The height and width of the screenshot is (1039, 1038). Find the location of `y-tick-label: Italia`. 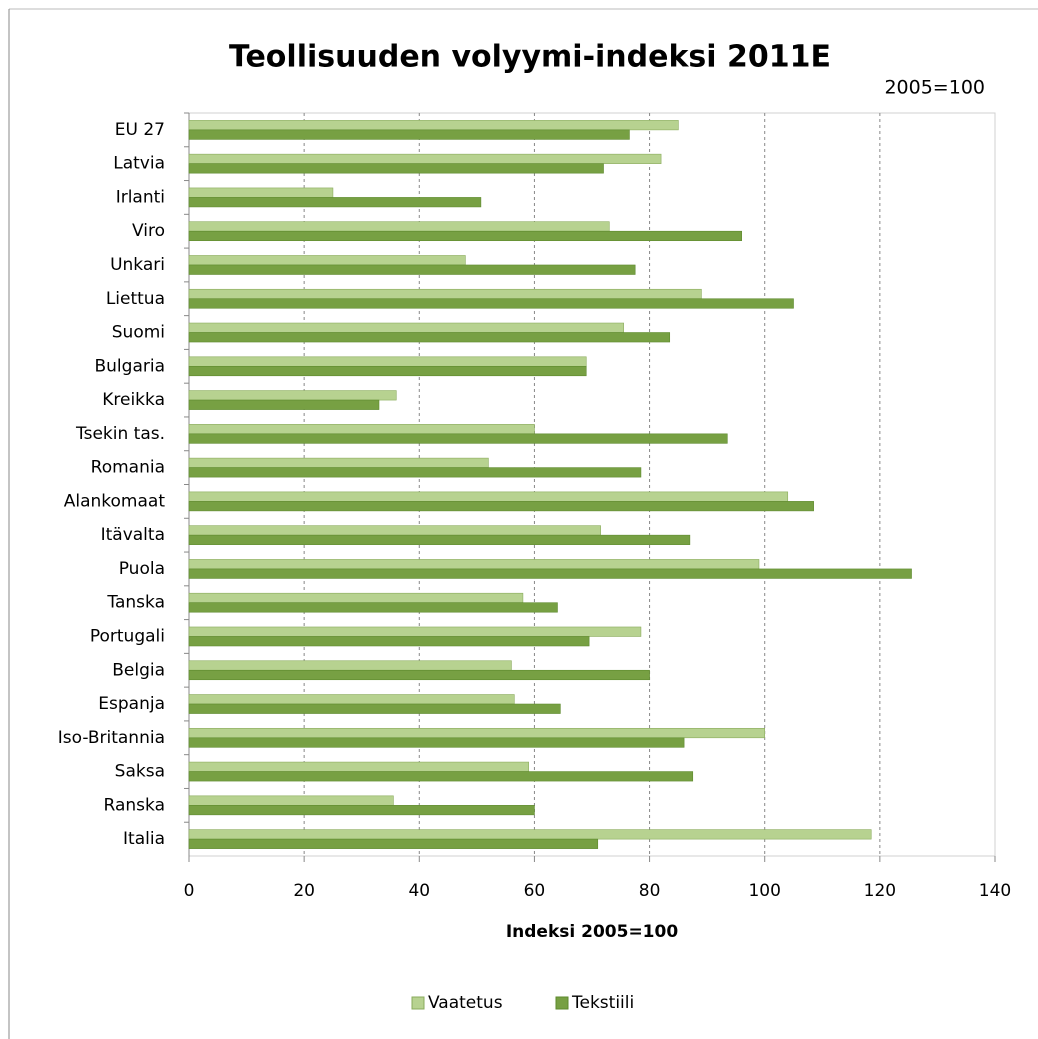

y-tick-label: Italia is located at coordinates (144, 839).